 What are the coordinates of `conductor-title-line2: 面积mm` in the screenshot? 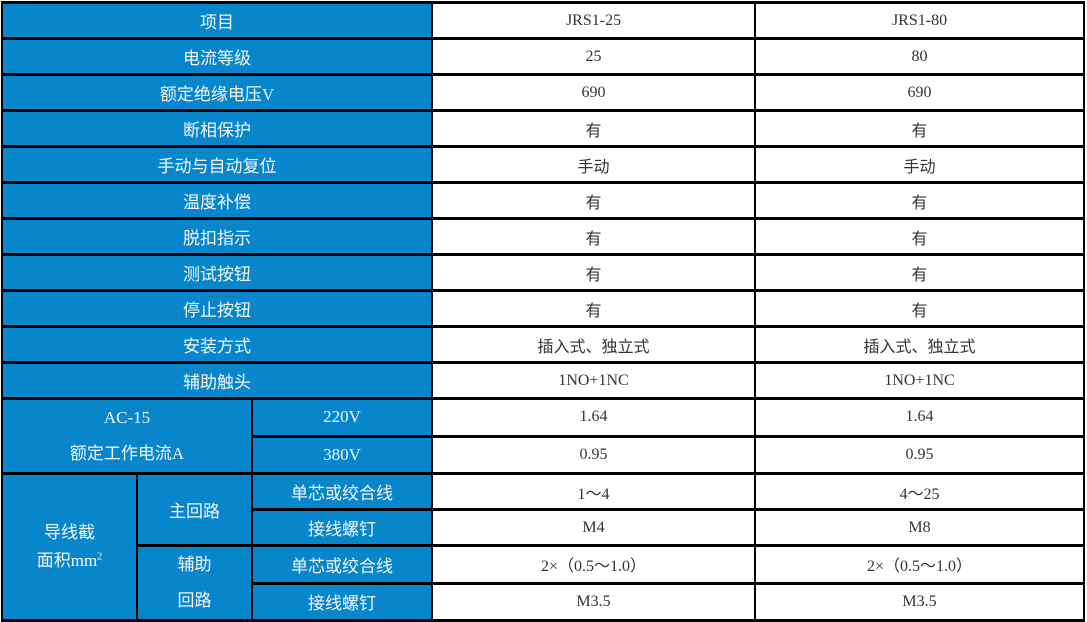 It's located at (67, 560).